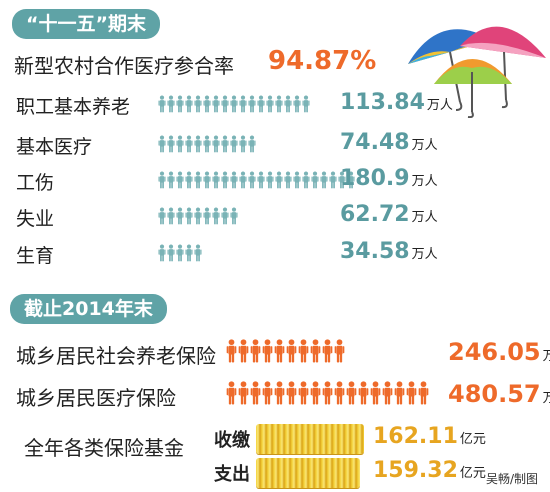 The height and width of the screenshot is (492, 550). I want to click on fund-income-value: 162.11 亿元, so click(429, 436).